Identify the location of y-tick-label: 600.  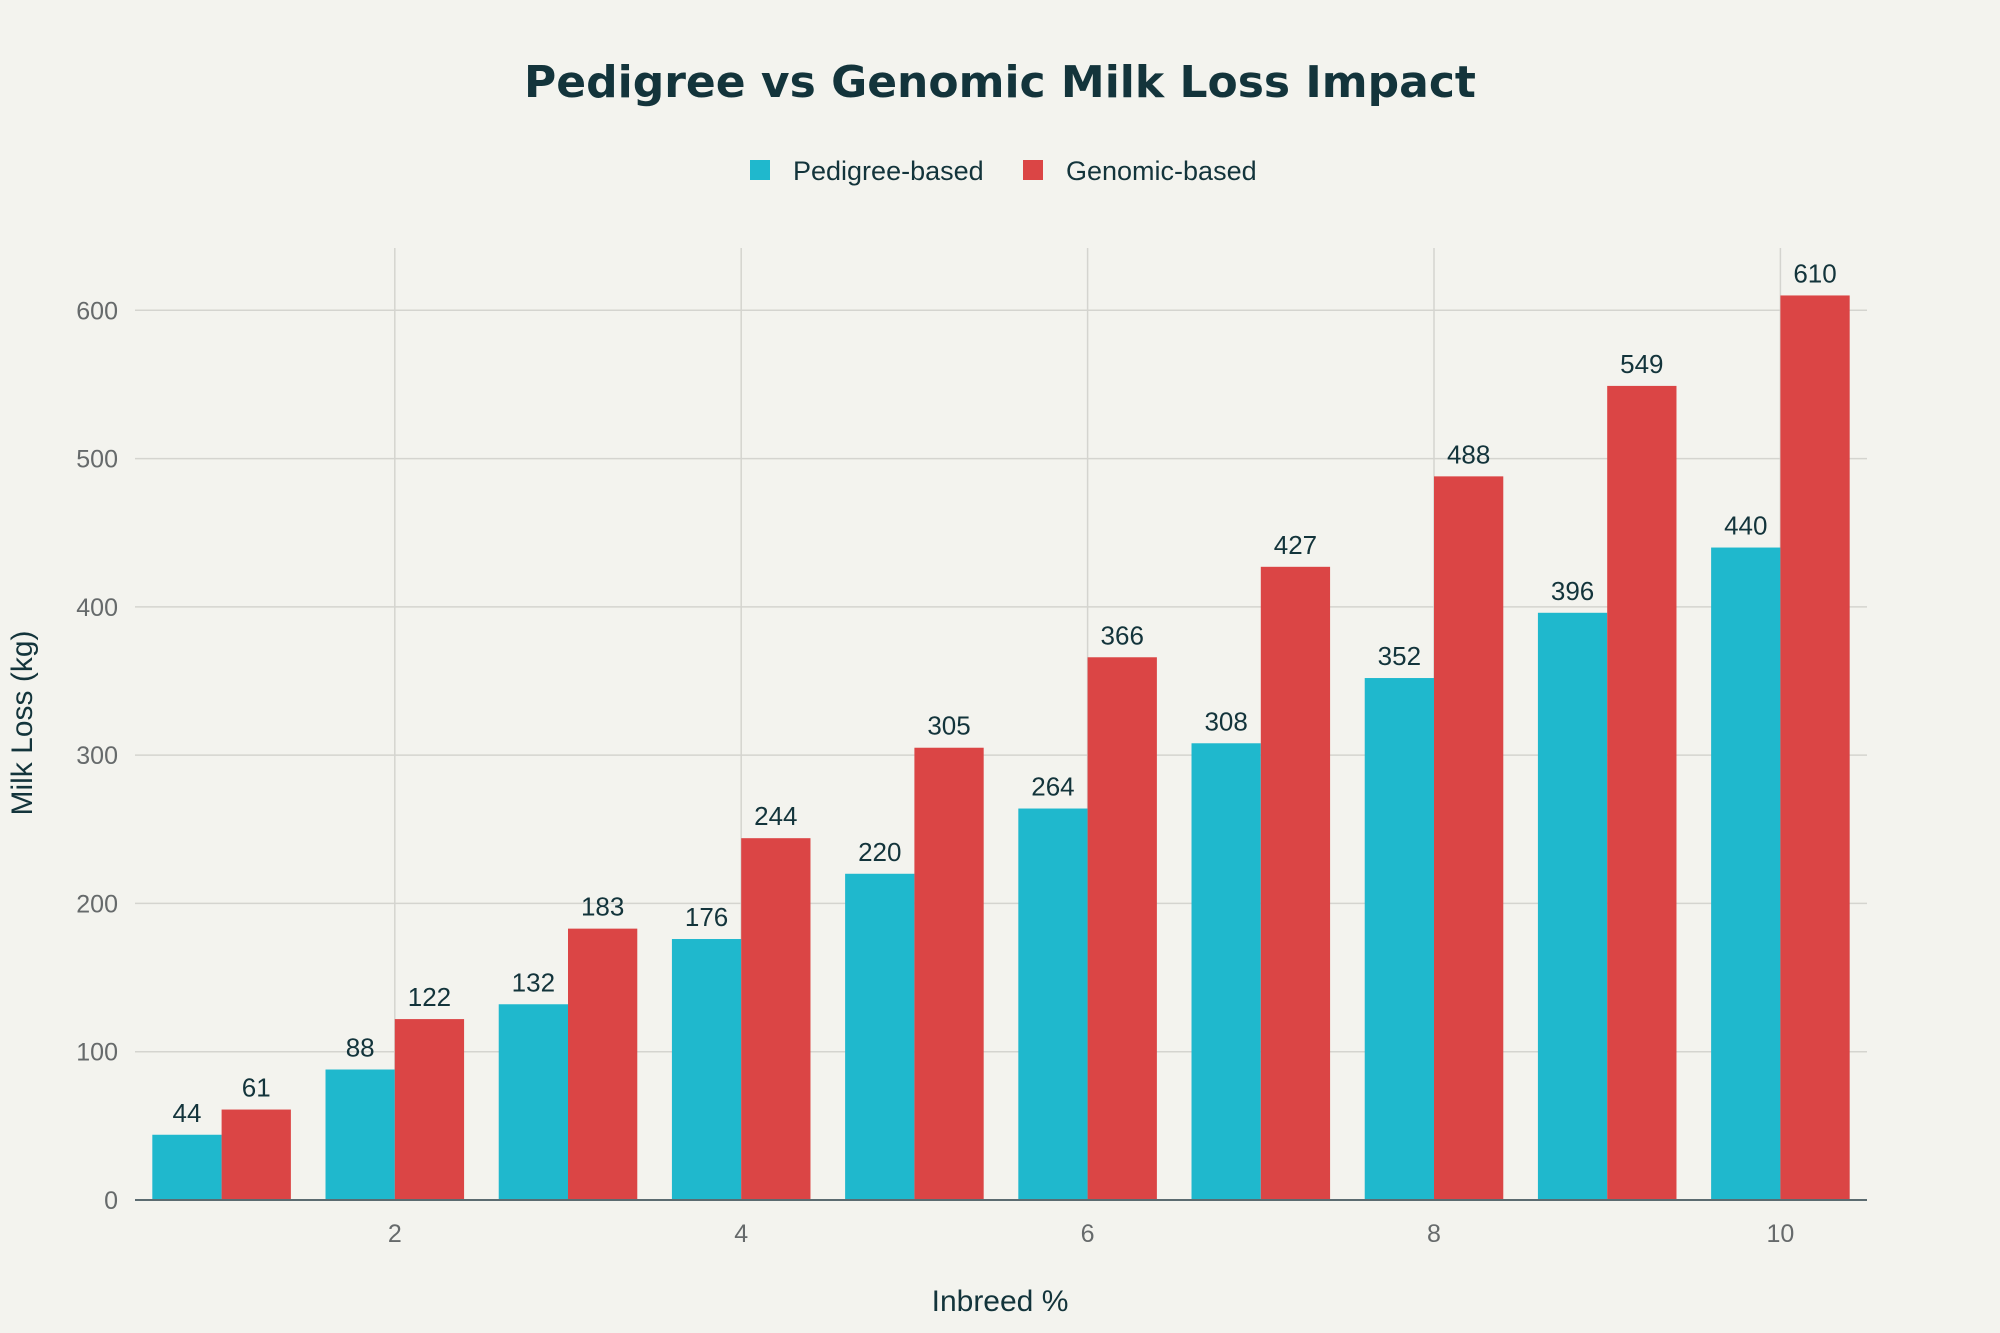
(97, 311).